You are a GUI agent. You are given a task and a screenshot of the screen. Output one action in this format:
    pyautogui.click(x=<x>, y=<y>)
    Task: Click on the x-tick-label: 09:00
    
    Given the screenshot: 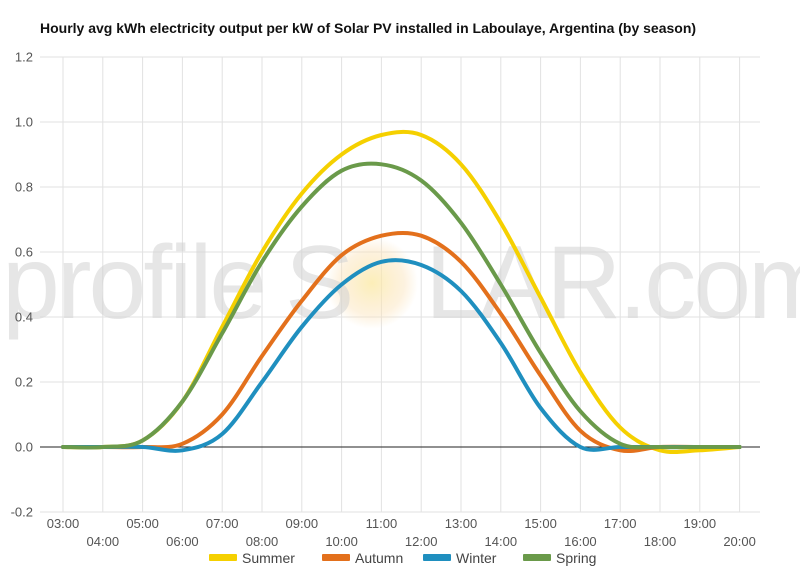 What is the action you would take?
    pyautogui.click(x=302, y=523)
    